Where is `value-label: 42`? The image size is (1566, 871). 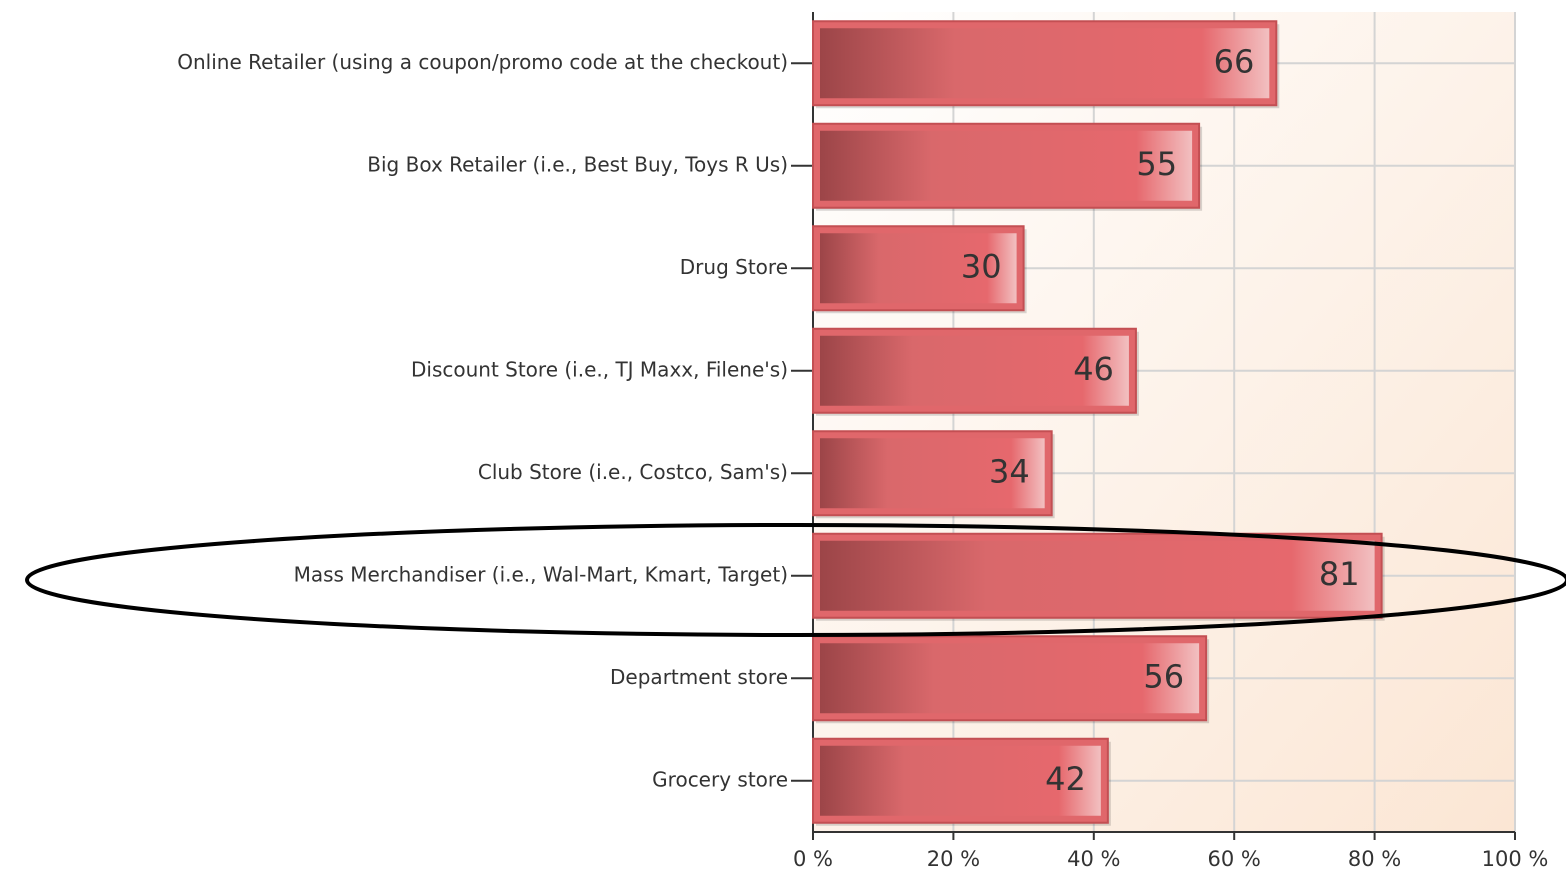 value-label: 42 is located at coordinates (1065, 779).